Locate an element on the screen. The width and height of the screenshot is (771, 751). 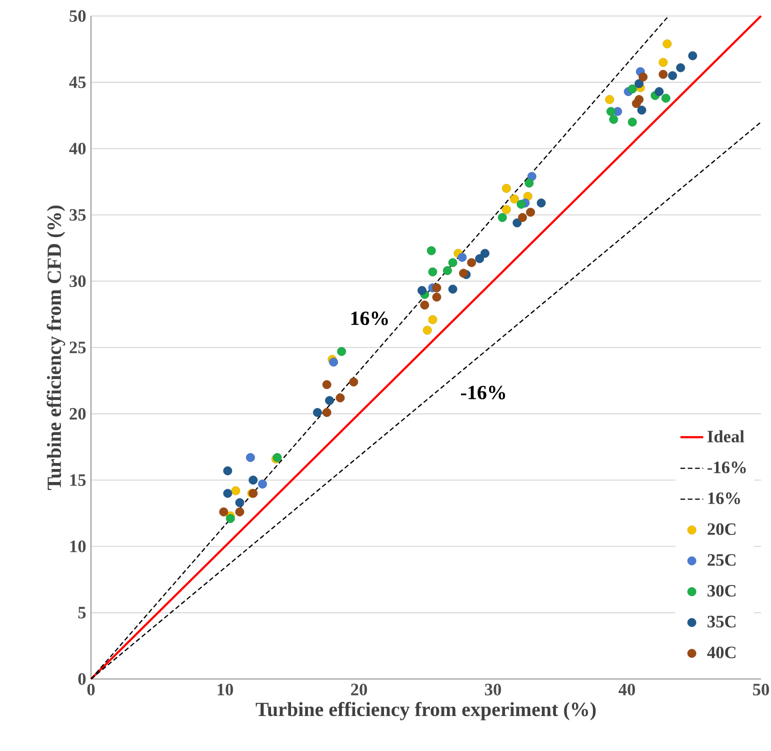
legend-label: 30C is located at coordinates (722, 590).